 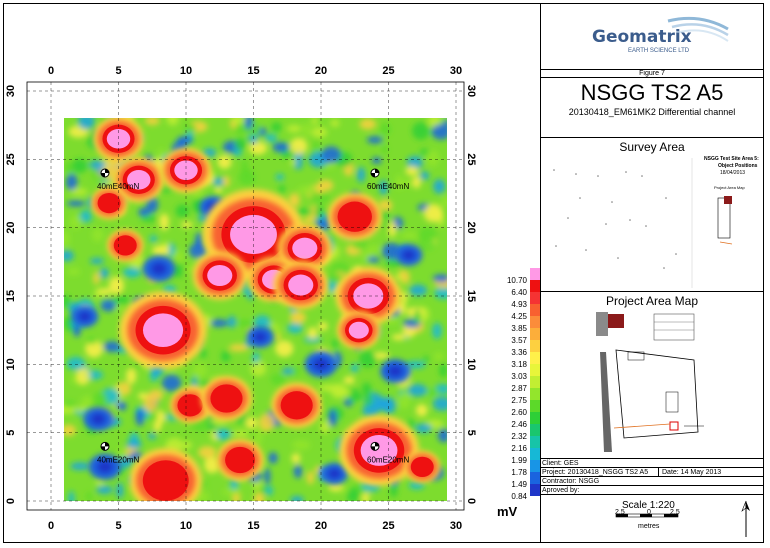 What do you see at coordinates (471, 296) in the screenshot?
I see `y-tick-label-right: 15` at bounding box center [471, 296].